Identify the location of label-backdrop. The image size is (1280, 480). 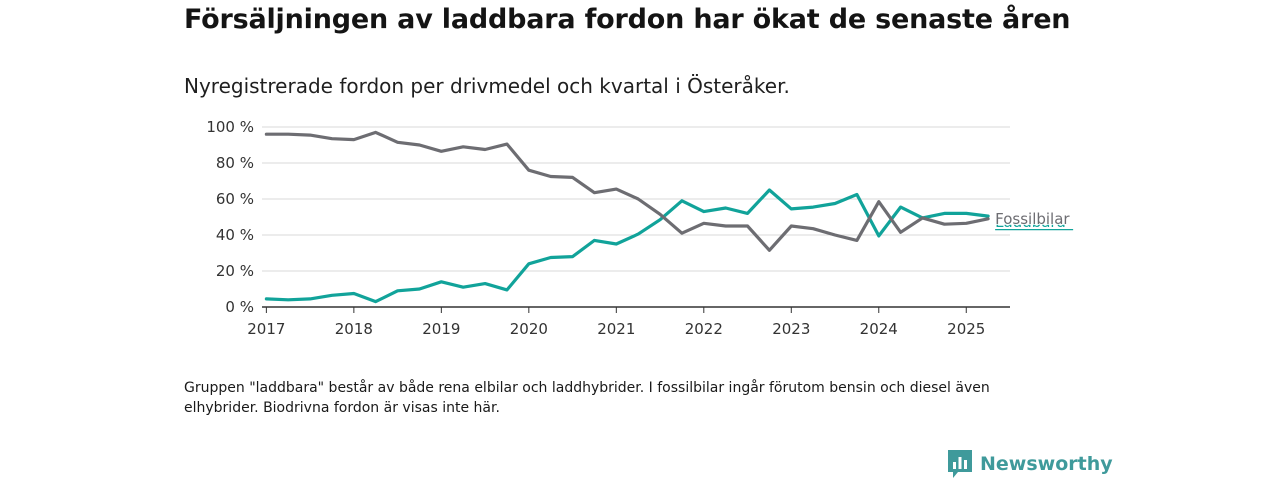
(1038, 217).